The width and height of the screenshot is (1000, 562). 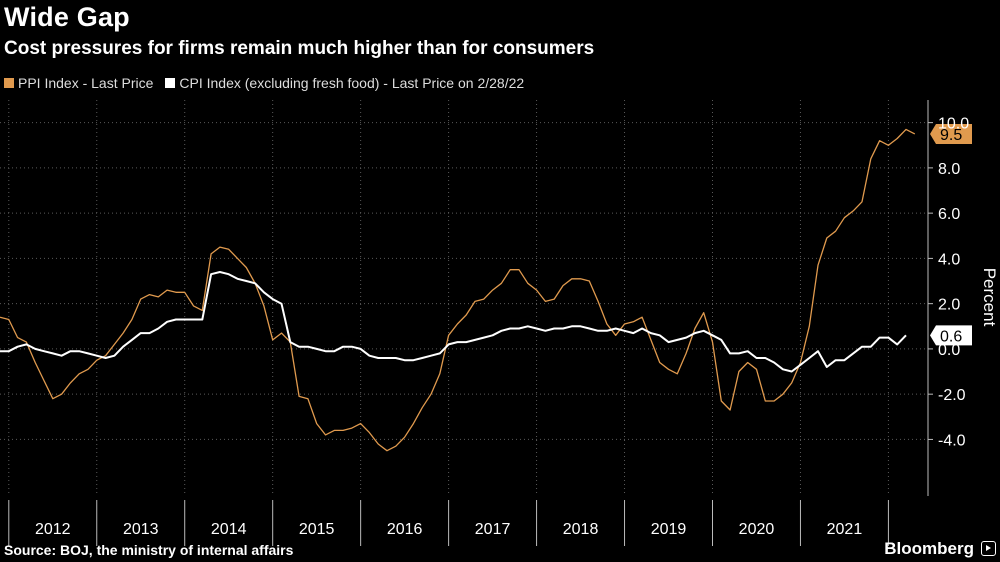 I want to click on y-tick-label: 8.0, so click(x=949, y=169).